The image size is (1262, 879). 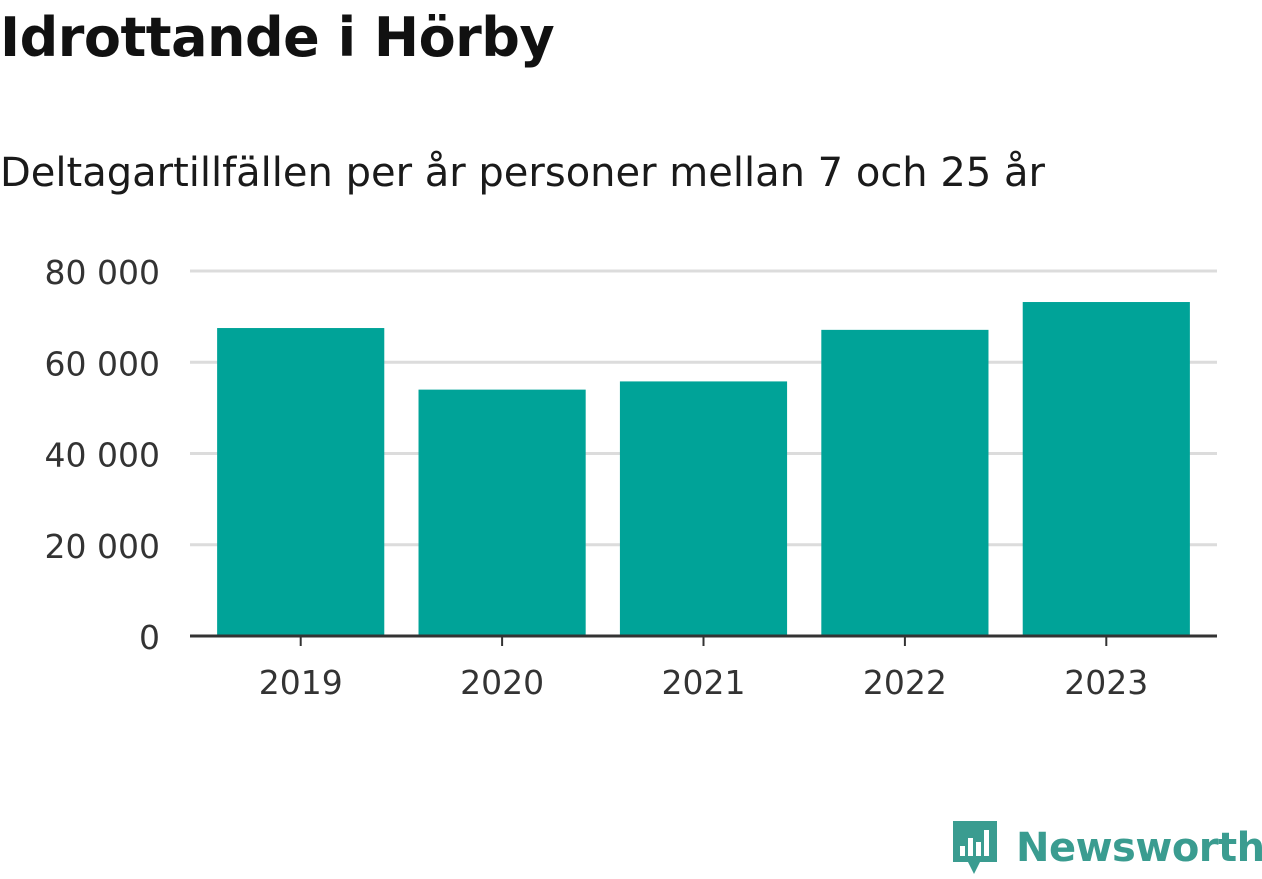 I want to click on x-tick-label: 2022, so click(x=905, y=682).